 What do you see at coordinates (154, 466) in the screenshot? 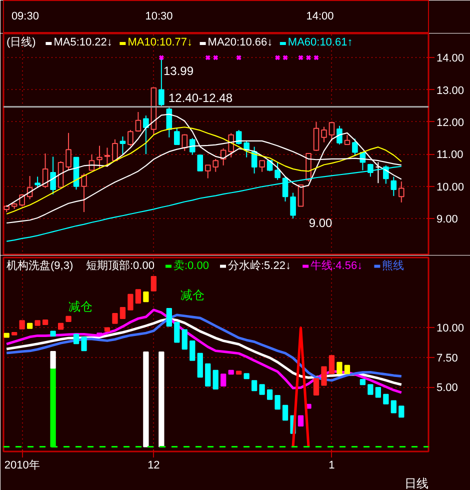
I see `x-tick-label: 12` at bounding box center [154, 466].